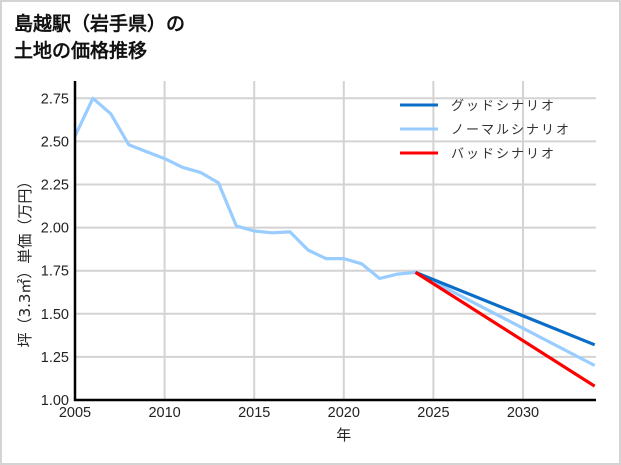 Image resolution: width=621 pixels, height=465 pixels. What do you see at coordinates (503, 154) in the screenshot?
I see `legend-label-2: バッドシナリオ` at bounding box center [503, 154].